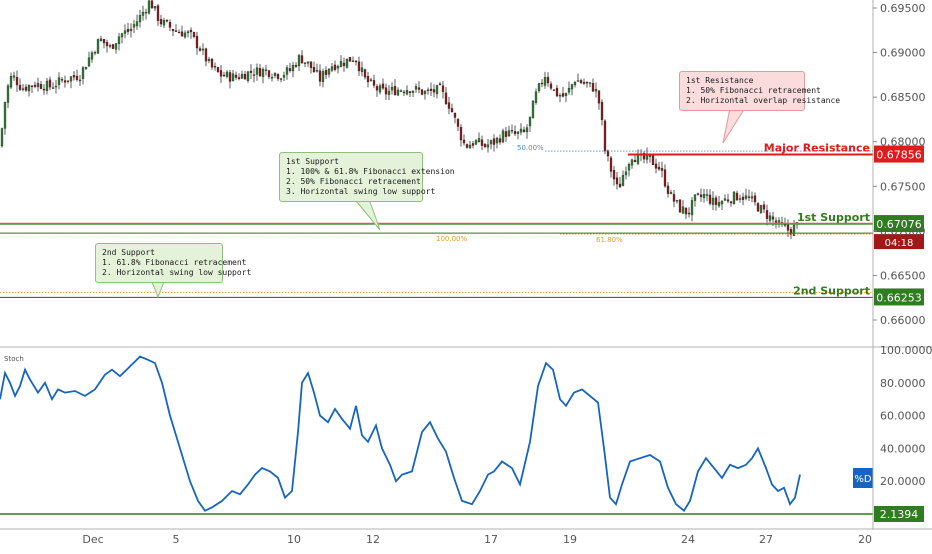  Describe the element at coordinates (366, 213) in the screenshot. I see `callout-pointer` at that location.